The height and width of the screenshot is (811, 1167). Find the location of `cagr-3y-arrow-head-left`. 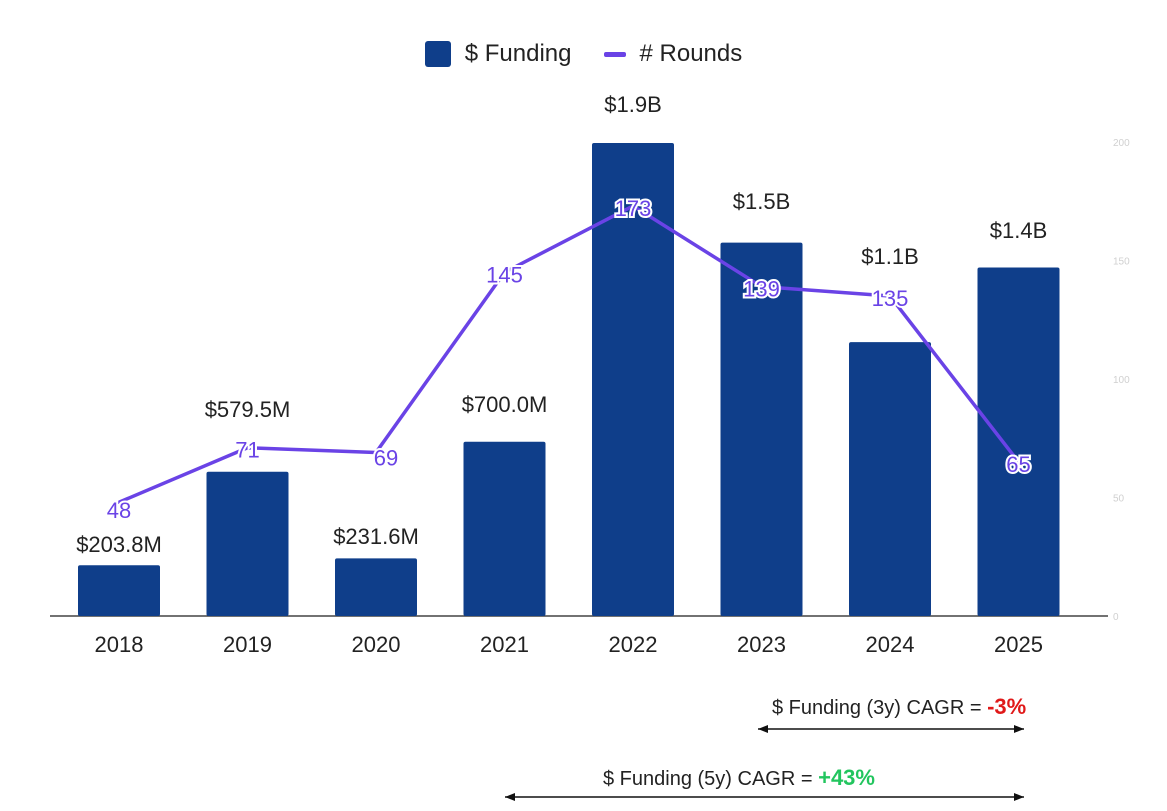

cagr-3y-arrow-head-left is located at coordinates (763, 729).